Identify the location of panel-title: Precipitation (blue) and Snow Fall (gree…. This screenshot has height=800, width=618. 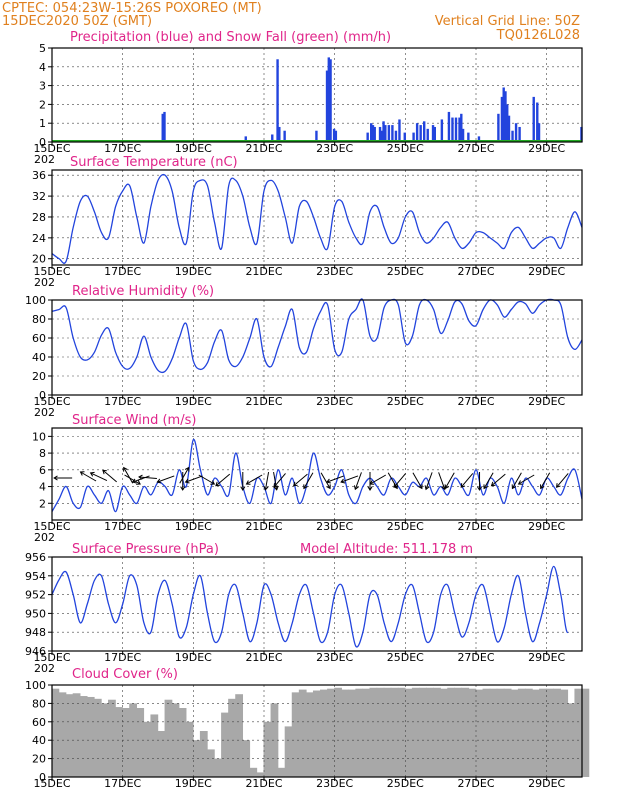
(230, 37).